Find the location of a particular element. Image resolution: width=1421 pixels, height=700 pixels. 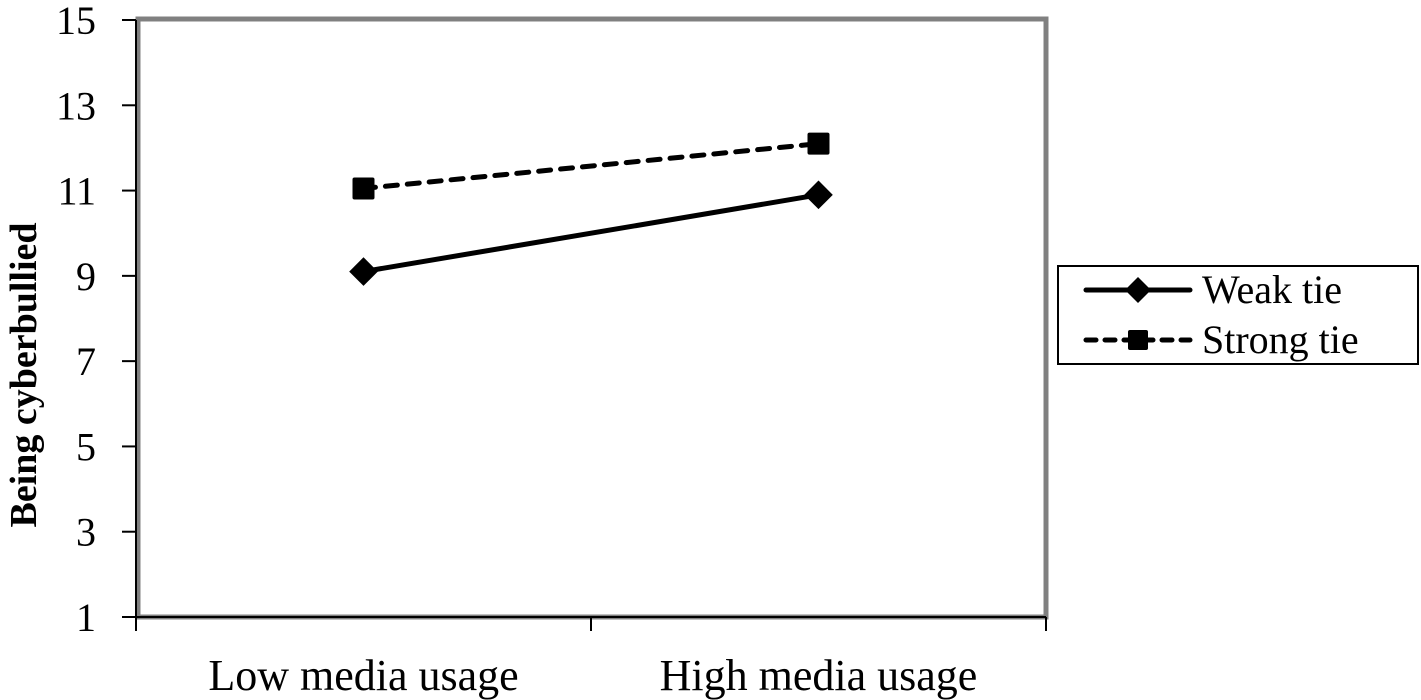

x-category-label: High media usage is located at coordinates (819, 675).